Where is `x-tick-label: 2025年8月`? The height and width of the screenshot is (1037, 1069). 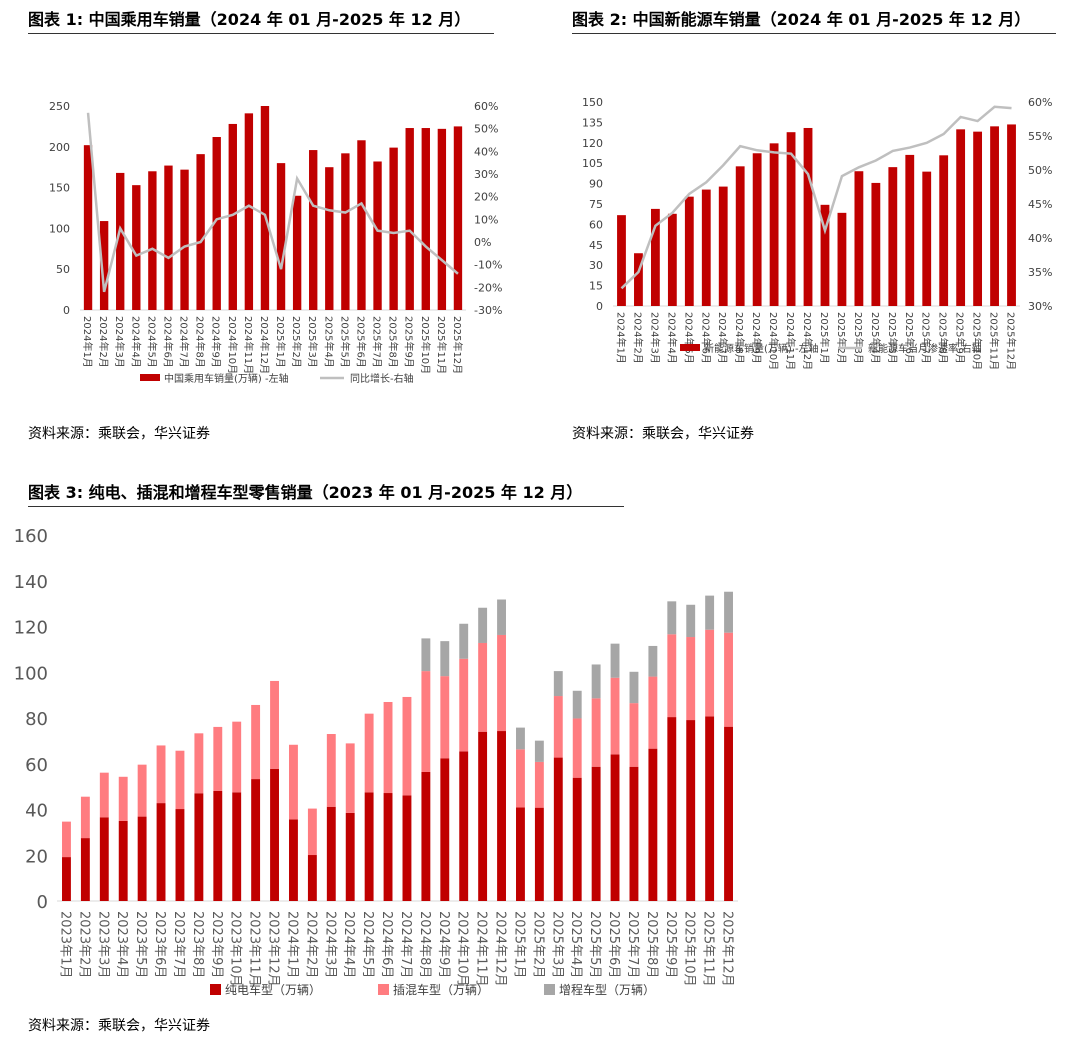 x-tick-label: 2025年8月 is located at coordinates (651, 944).